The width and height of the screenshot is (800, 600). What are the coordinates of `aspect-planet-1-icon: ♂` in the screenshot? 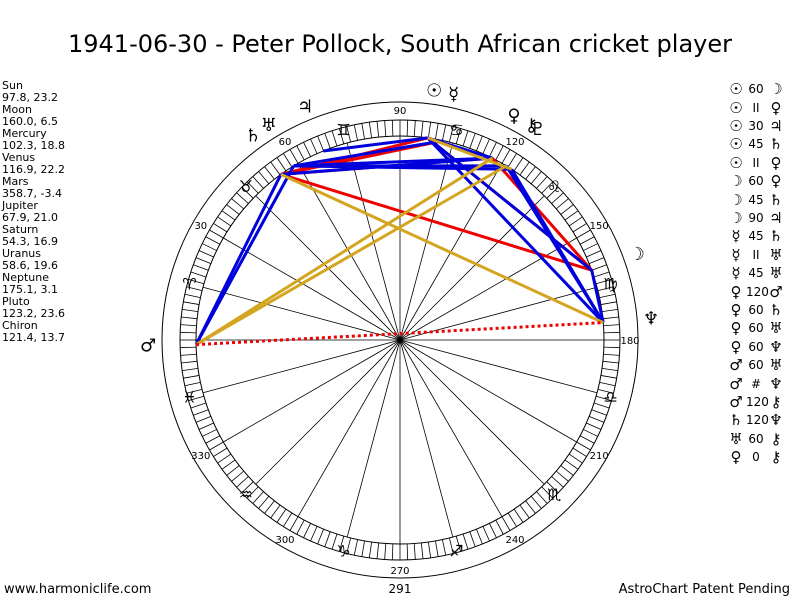 It's located at (736, 383).